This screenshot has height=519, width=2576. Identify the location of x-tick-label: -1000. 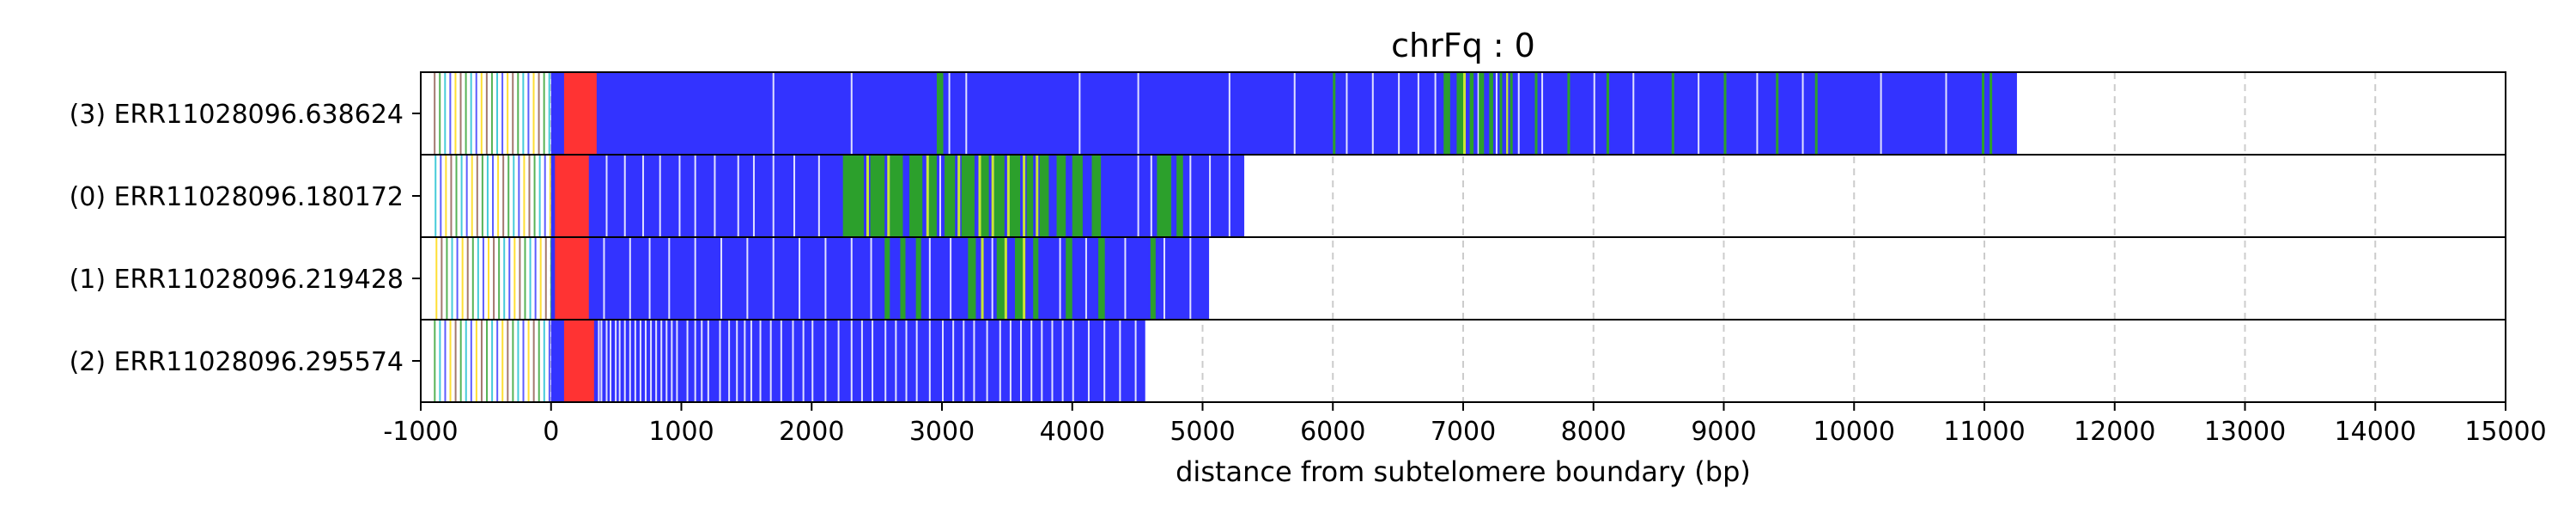
(420, 432).